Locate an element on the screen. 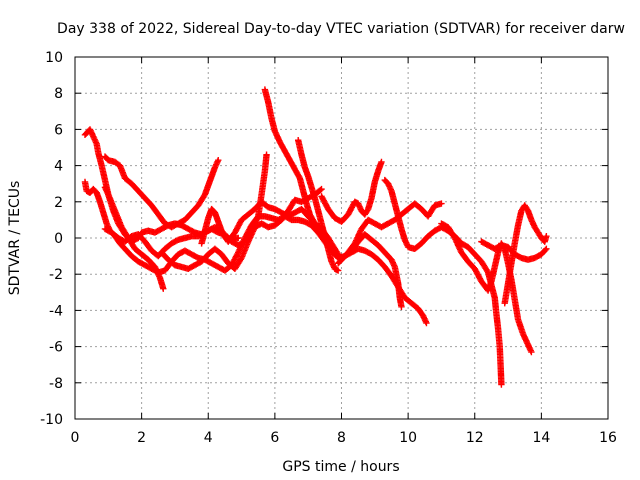 The image size is (640, 480). y-tick-label: -2 is located at coordinates (56, 275).